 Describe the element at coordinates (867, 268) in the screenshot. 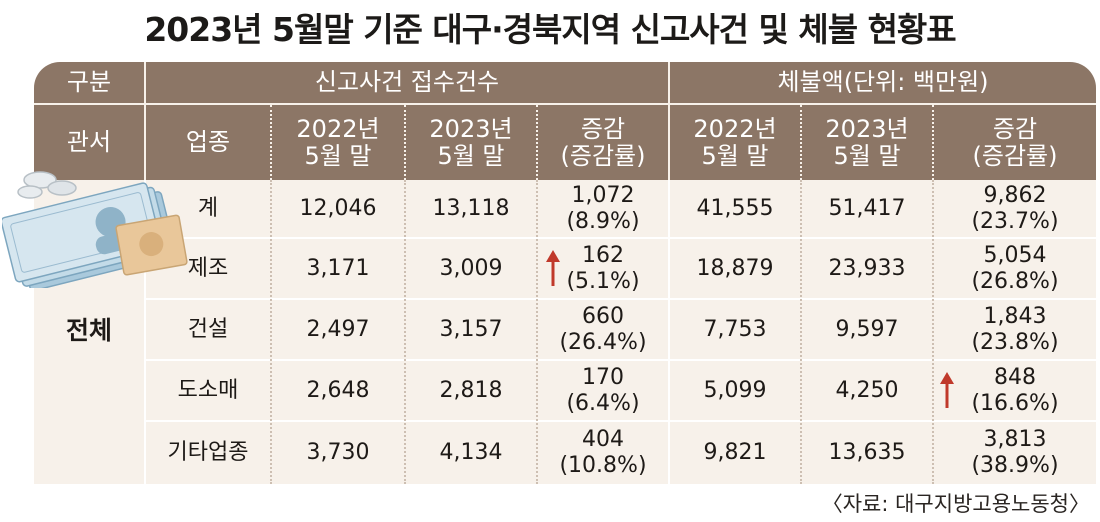

I see `row-manufacturing-amount-2023: 23,933` at that location.